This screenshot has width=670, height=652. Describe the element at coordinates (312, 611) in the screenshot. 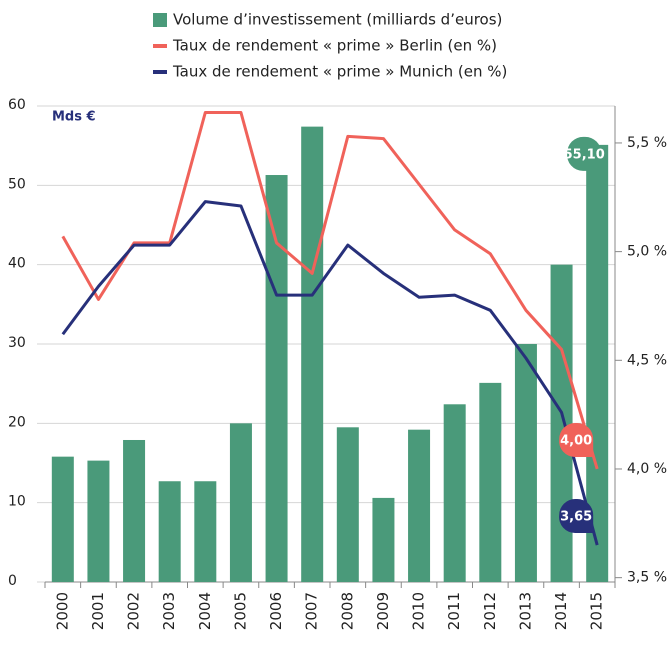

I see `x-tick-label: 2007` at that location.